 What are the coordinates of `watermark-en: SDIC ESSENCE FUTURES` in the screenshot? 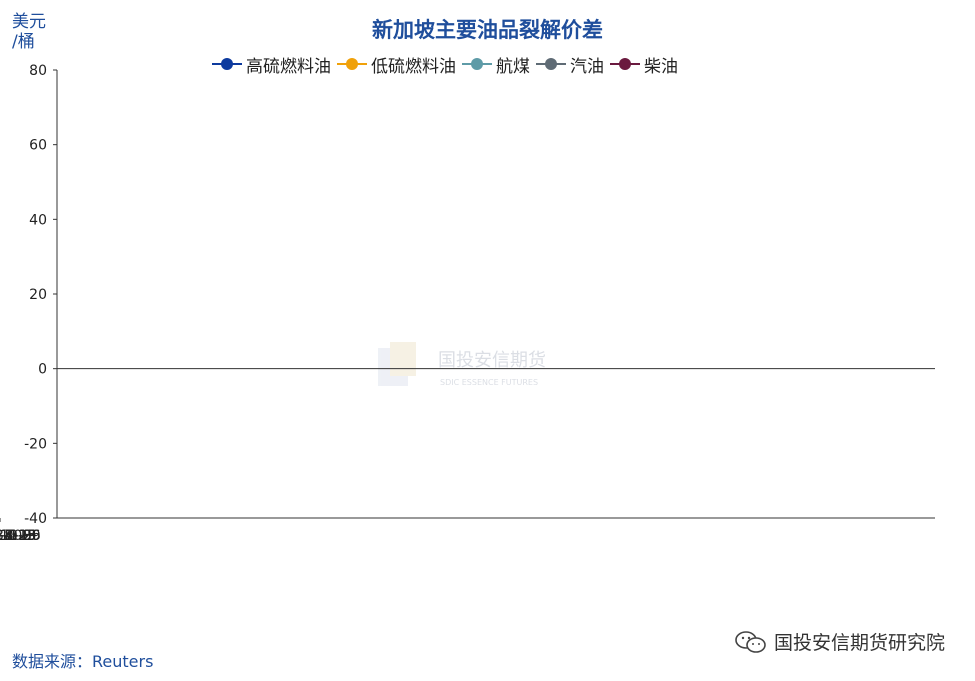 It's located at (489, 382).